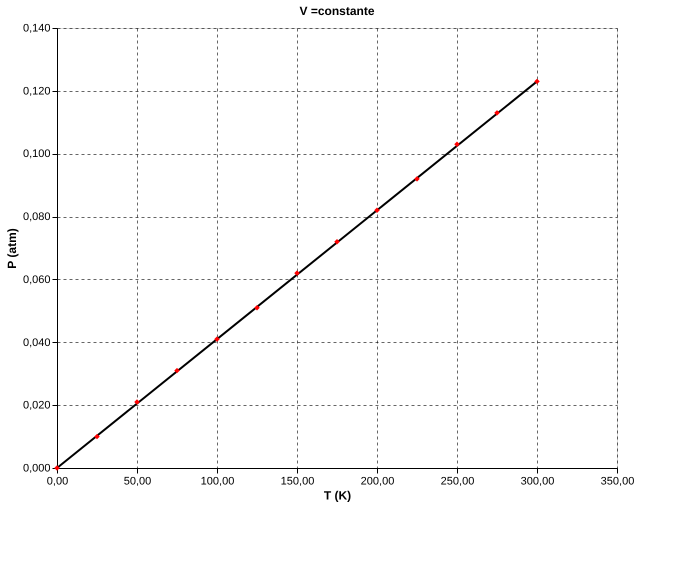  I want to click on x-tick-label: 300,00, so click(537, 482).